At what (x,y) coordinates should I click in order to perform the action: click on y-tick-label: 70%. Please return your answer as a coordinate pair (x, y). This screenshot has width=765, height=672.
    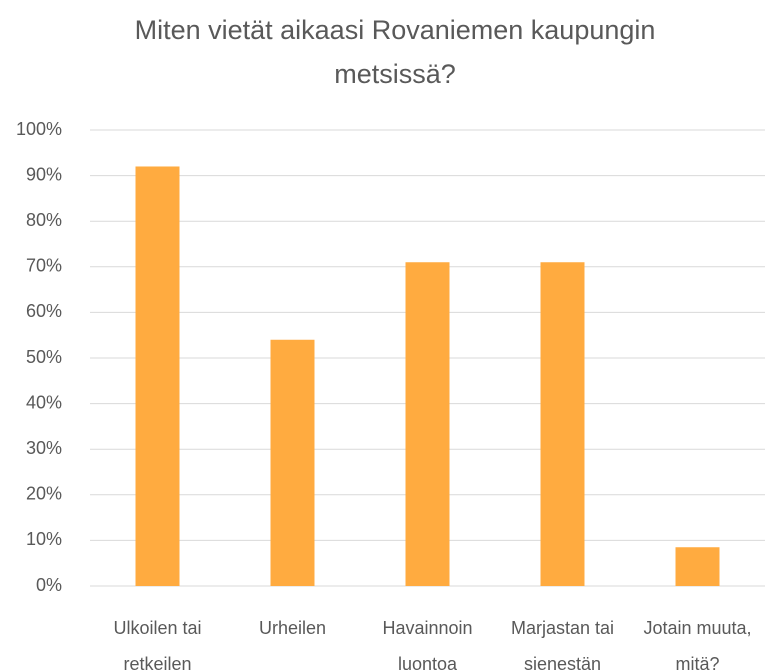
    Looking at the image, I should click on (44, 266).